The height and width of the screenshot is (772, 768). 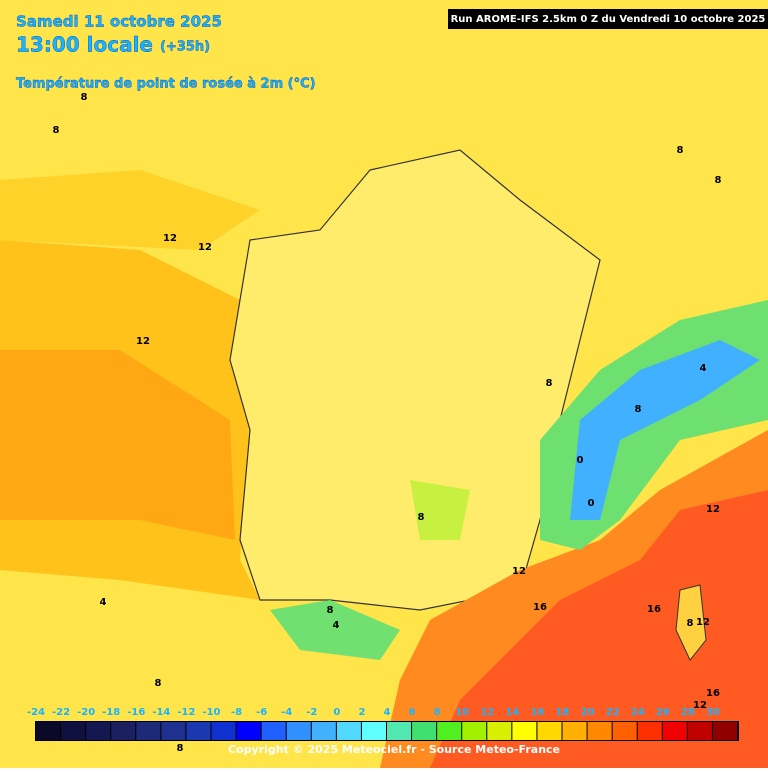 What do you see at coordinates (588, 712) in the screenshot?
I see `colorbar-tick-label: 20` at bounding box center [588, 712].